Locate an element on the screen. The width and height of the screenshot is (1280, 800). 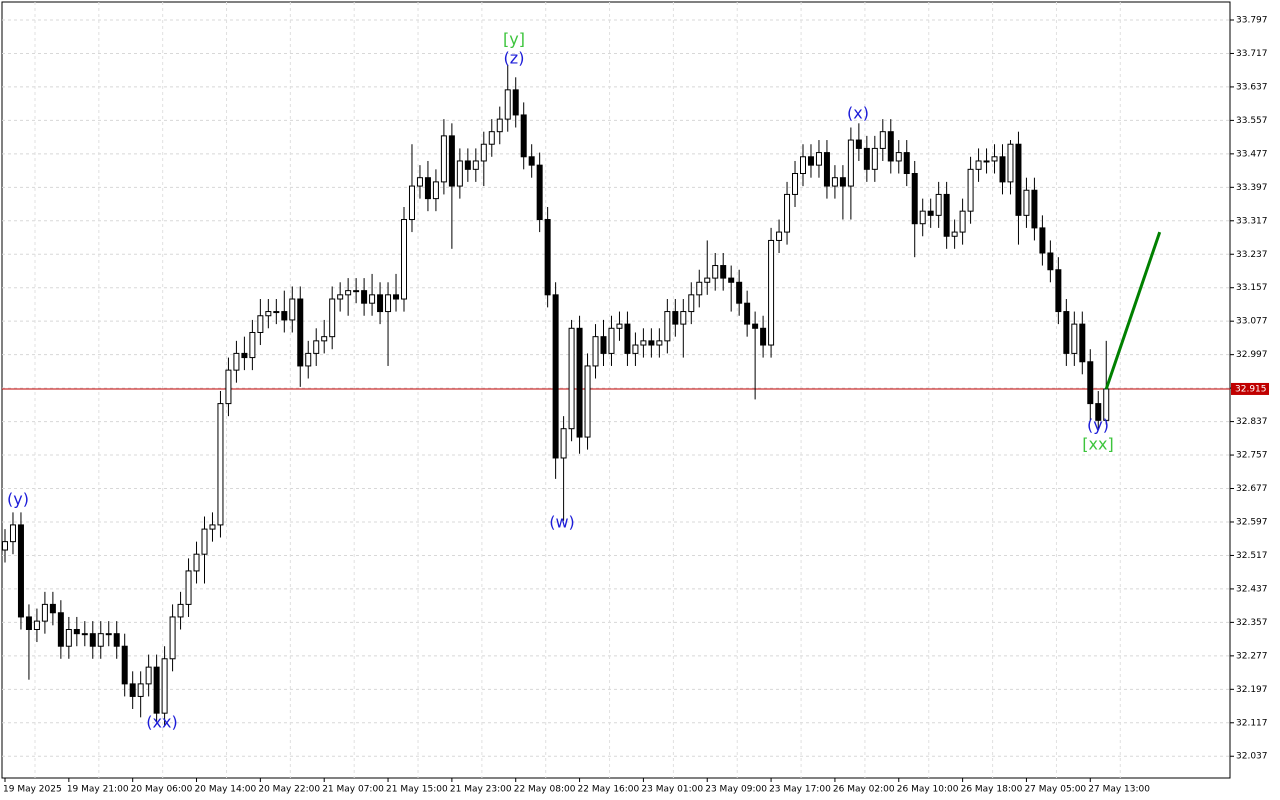
x-tick-label: 22 May 08:00 is located at coordinates (545, 790).